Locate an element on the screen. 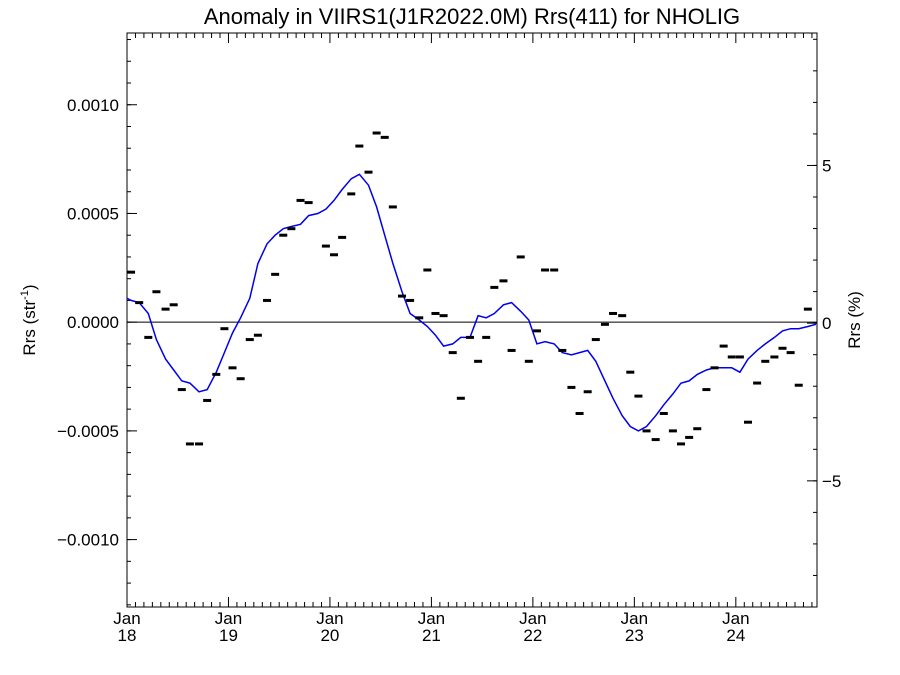 Image resolution: width=900 pixels, height=675 pixels. right-tick-label: 5 is located at coordinates (826, 165).